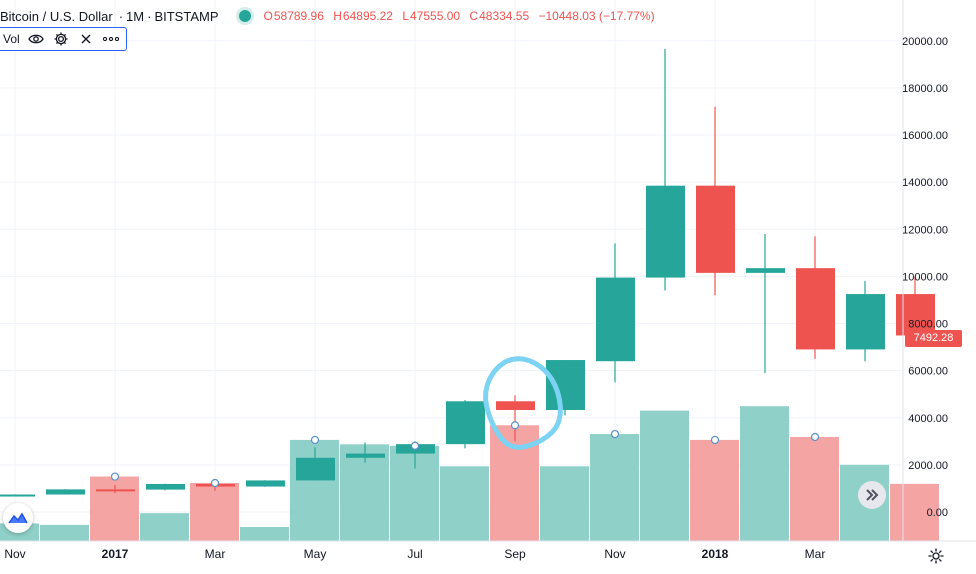 Image resolution: width=976 pixels, height=574 pixels. What do you see at coordinates (406, 16) in the screenshot?
I see `low-label: L` at bounding box center [406, 16].